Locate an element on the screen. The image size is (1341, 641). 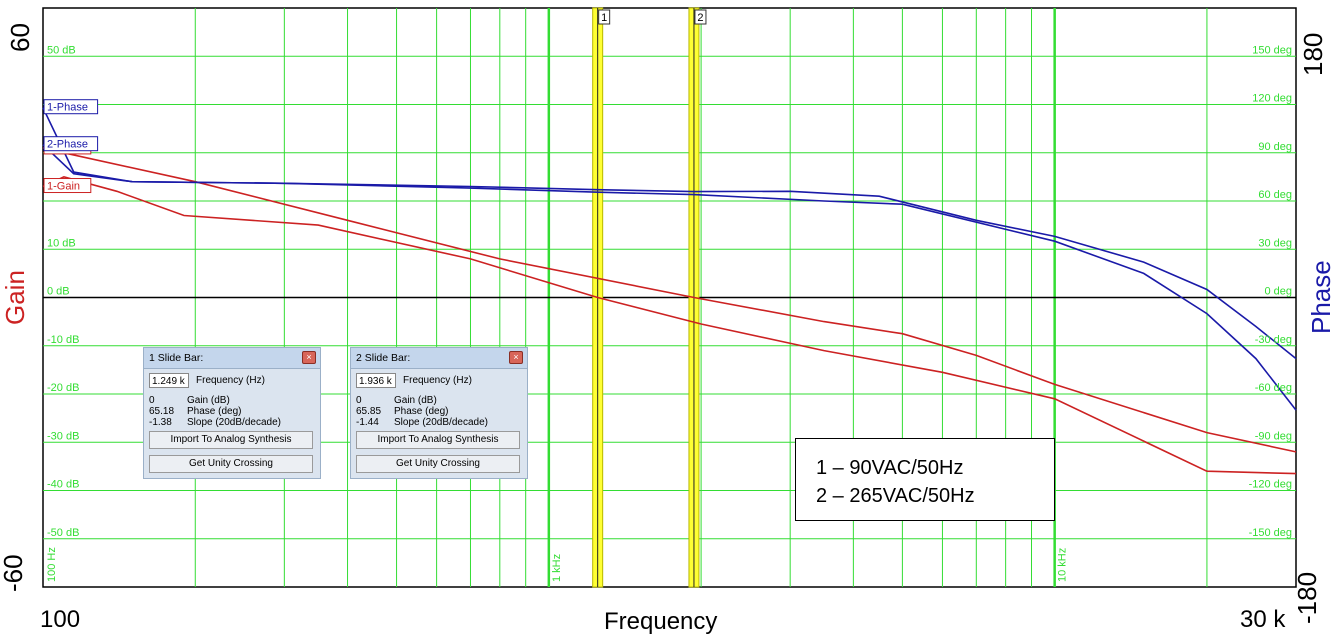
phase-tick-label: -60 deg is located at coordinates (1273, 388).